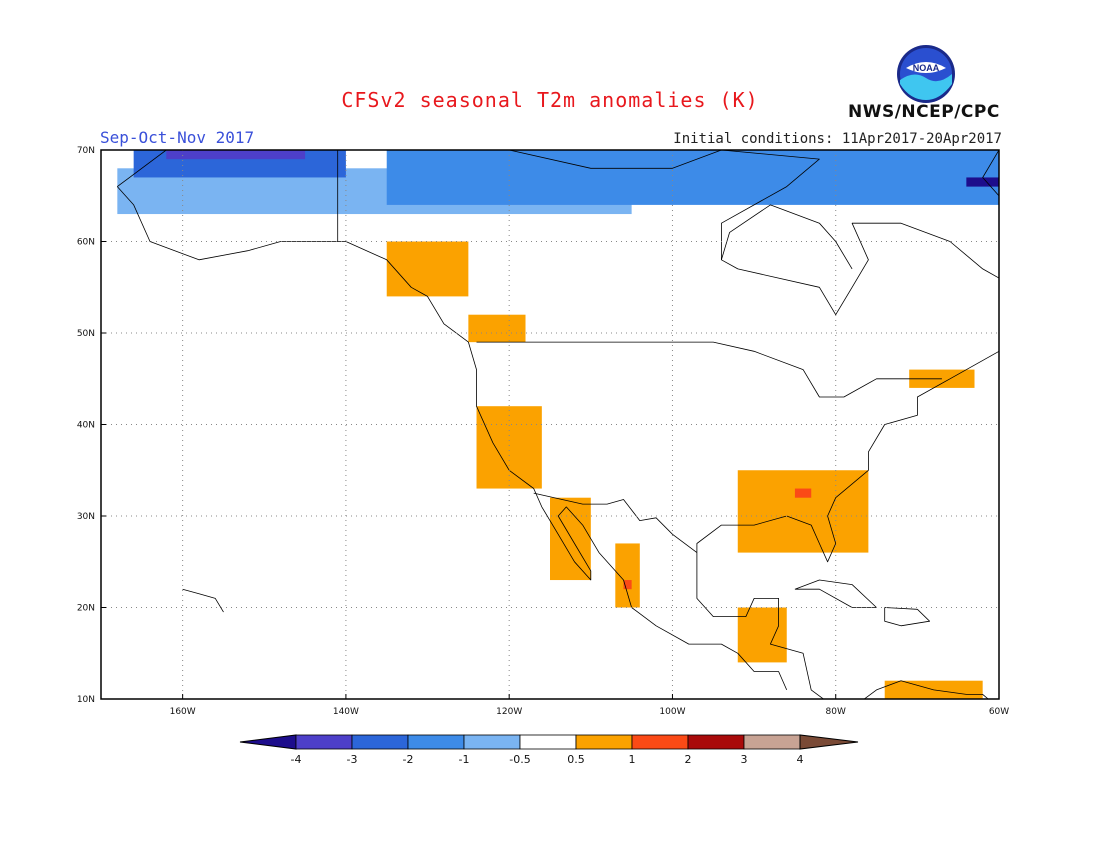 The height and width of the screenshot is (850, 1100). I want to click on colorbar-label: -1, so click(464, 759).